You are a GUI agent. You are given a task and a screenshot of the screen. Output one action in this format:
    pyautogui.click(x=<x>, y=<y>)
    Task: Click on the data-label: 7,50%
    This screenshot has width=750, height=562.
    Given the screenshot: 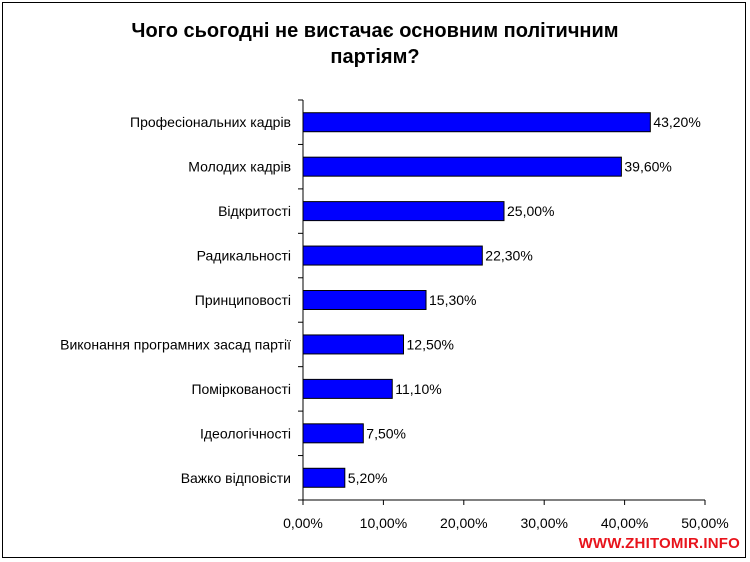 What is the action you would take?
    pyautogui.click(x=386, y=433)
    